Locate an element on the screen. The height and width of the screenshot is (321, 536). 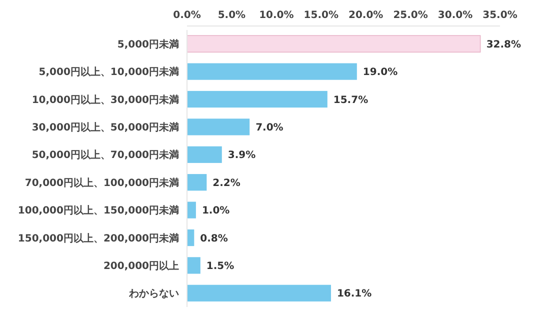
data-label: 7.0% is located at coordinates (270, 128).